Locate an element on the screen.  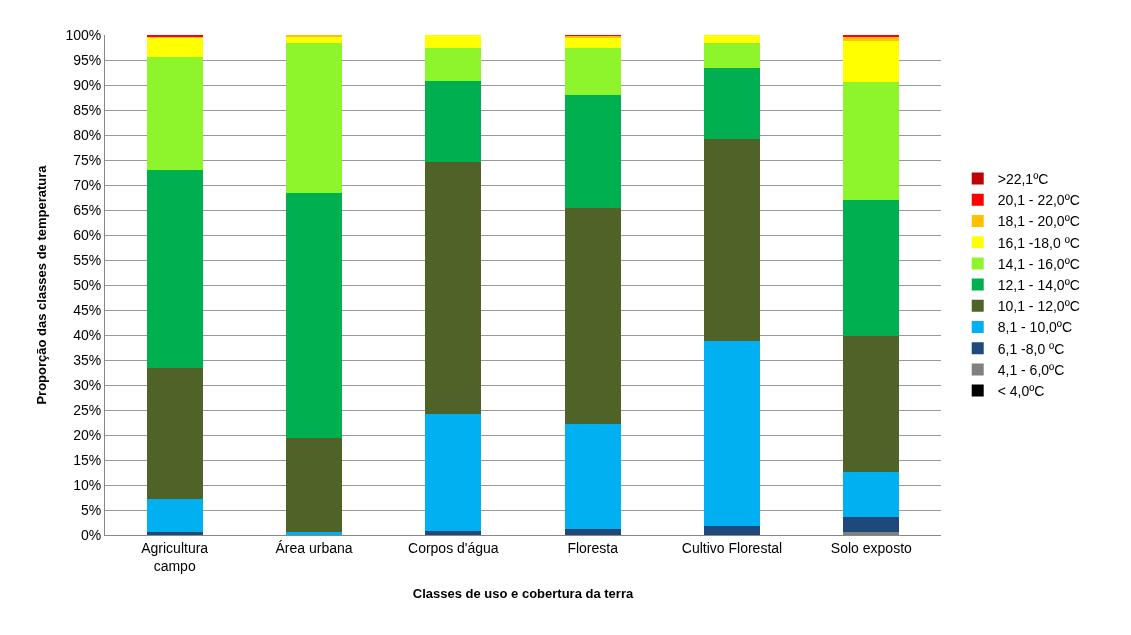
y-tick-label: 15% is located at coordinates (87, 459).